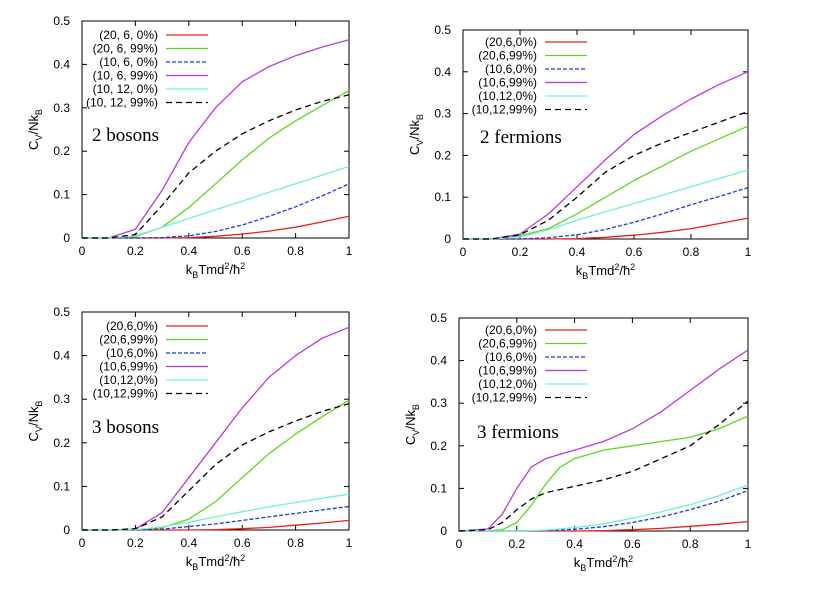 This screenshot has width=814, height=610. I want to click on panel-label: 3 bosons, so click(125, 427).